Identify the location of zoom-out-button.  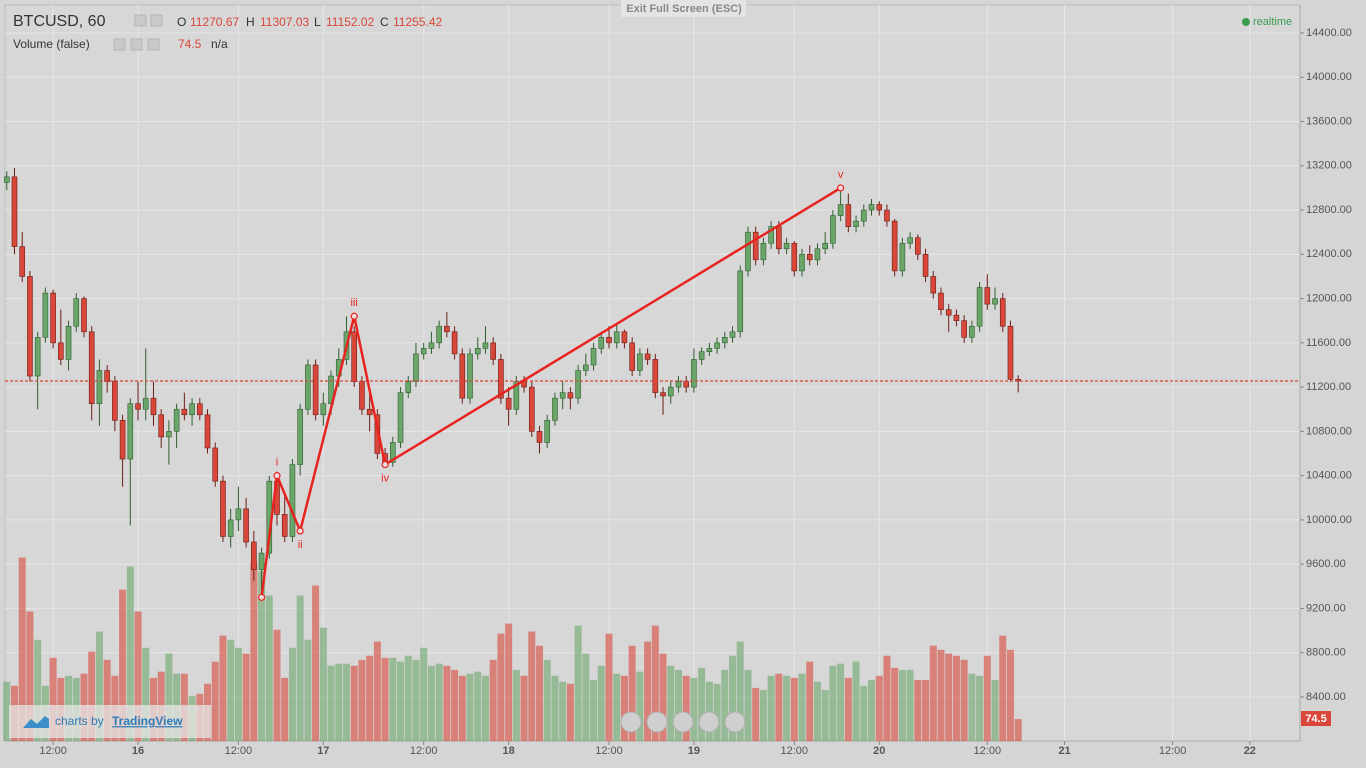
(657, 722).